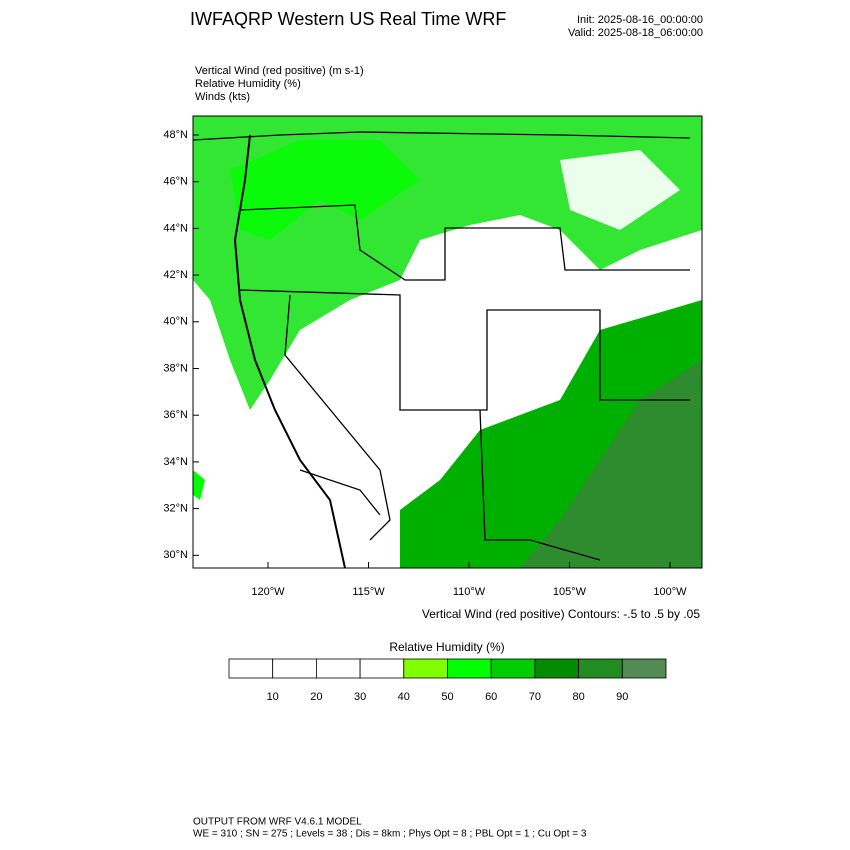  Describe the element at coordinates (175, 368) in the screenshot. I see `lat-label: 38°N` at that location.